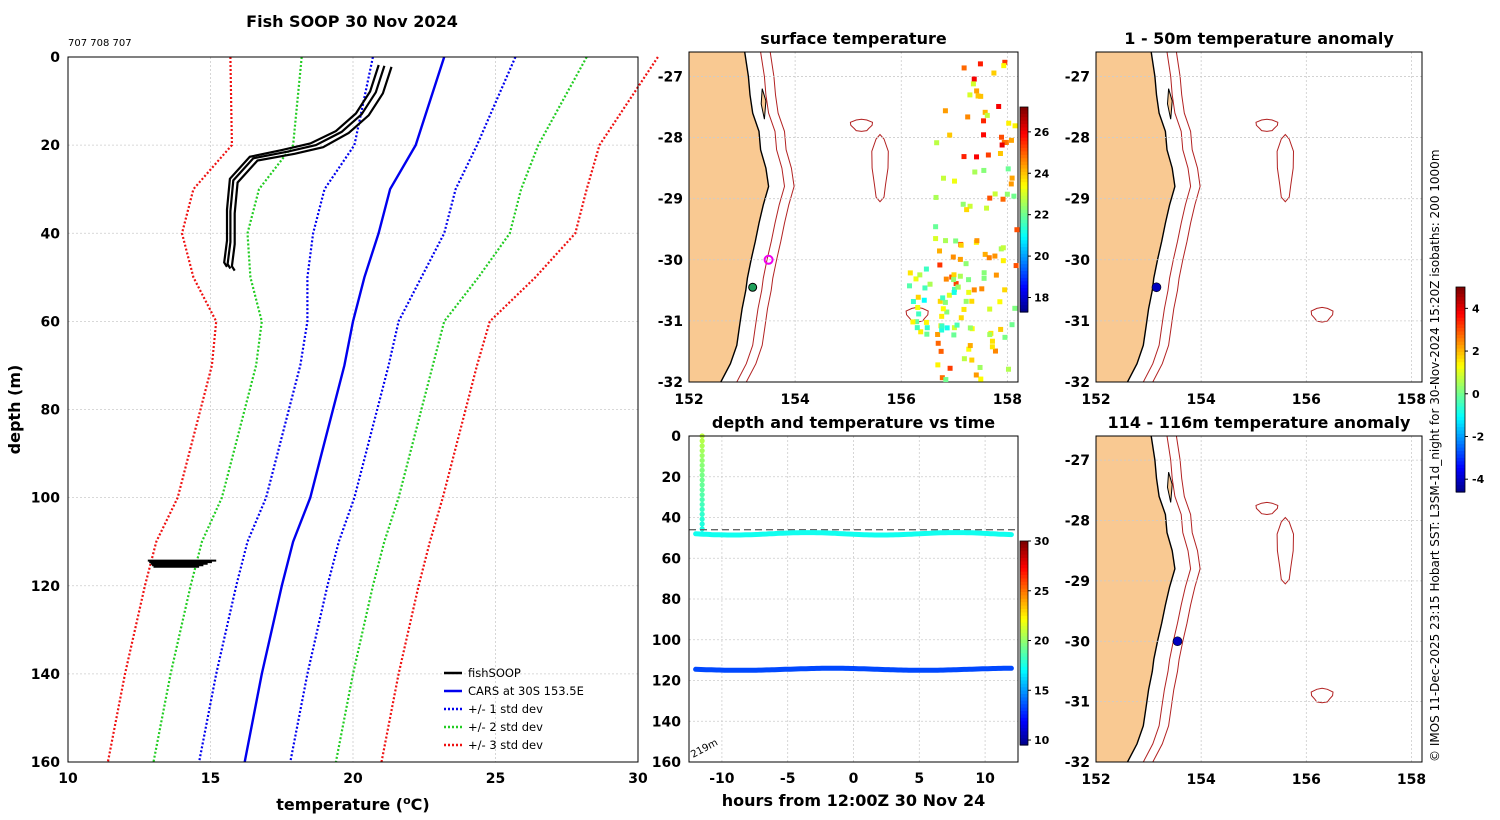  I want to click on map-x-tick: 158, so click(1007, 400).